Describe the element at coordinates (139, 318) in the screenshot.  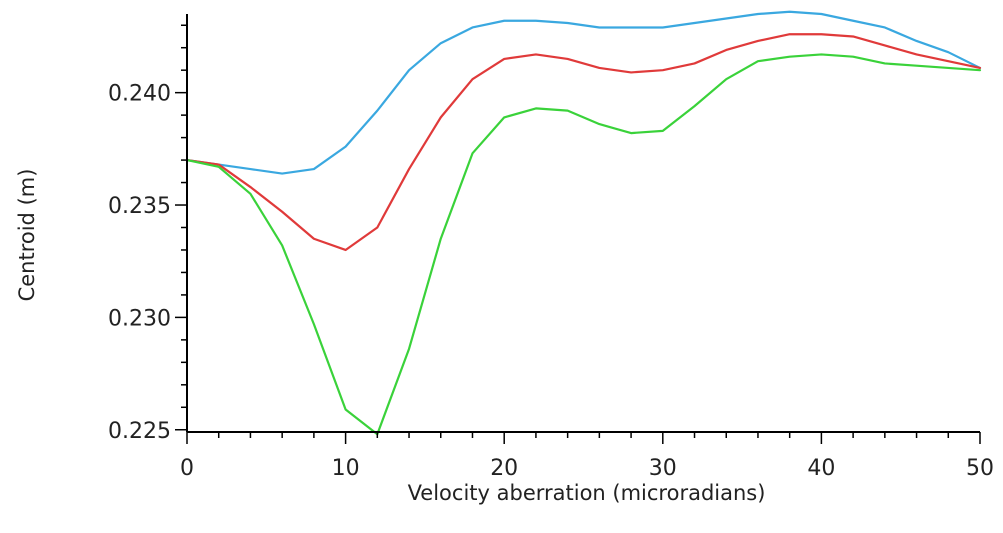
I see `y-tick-label: 0.230` at that location.